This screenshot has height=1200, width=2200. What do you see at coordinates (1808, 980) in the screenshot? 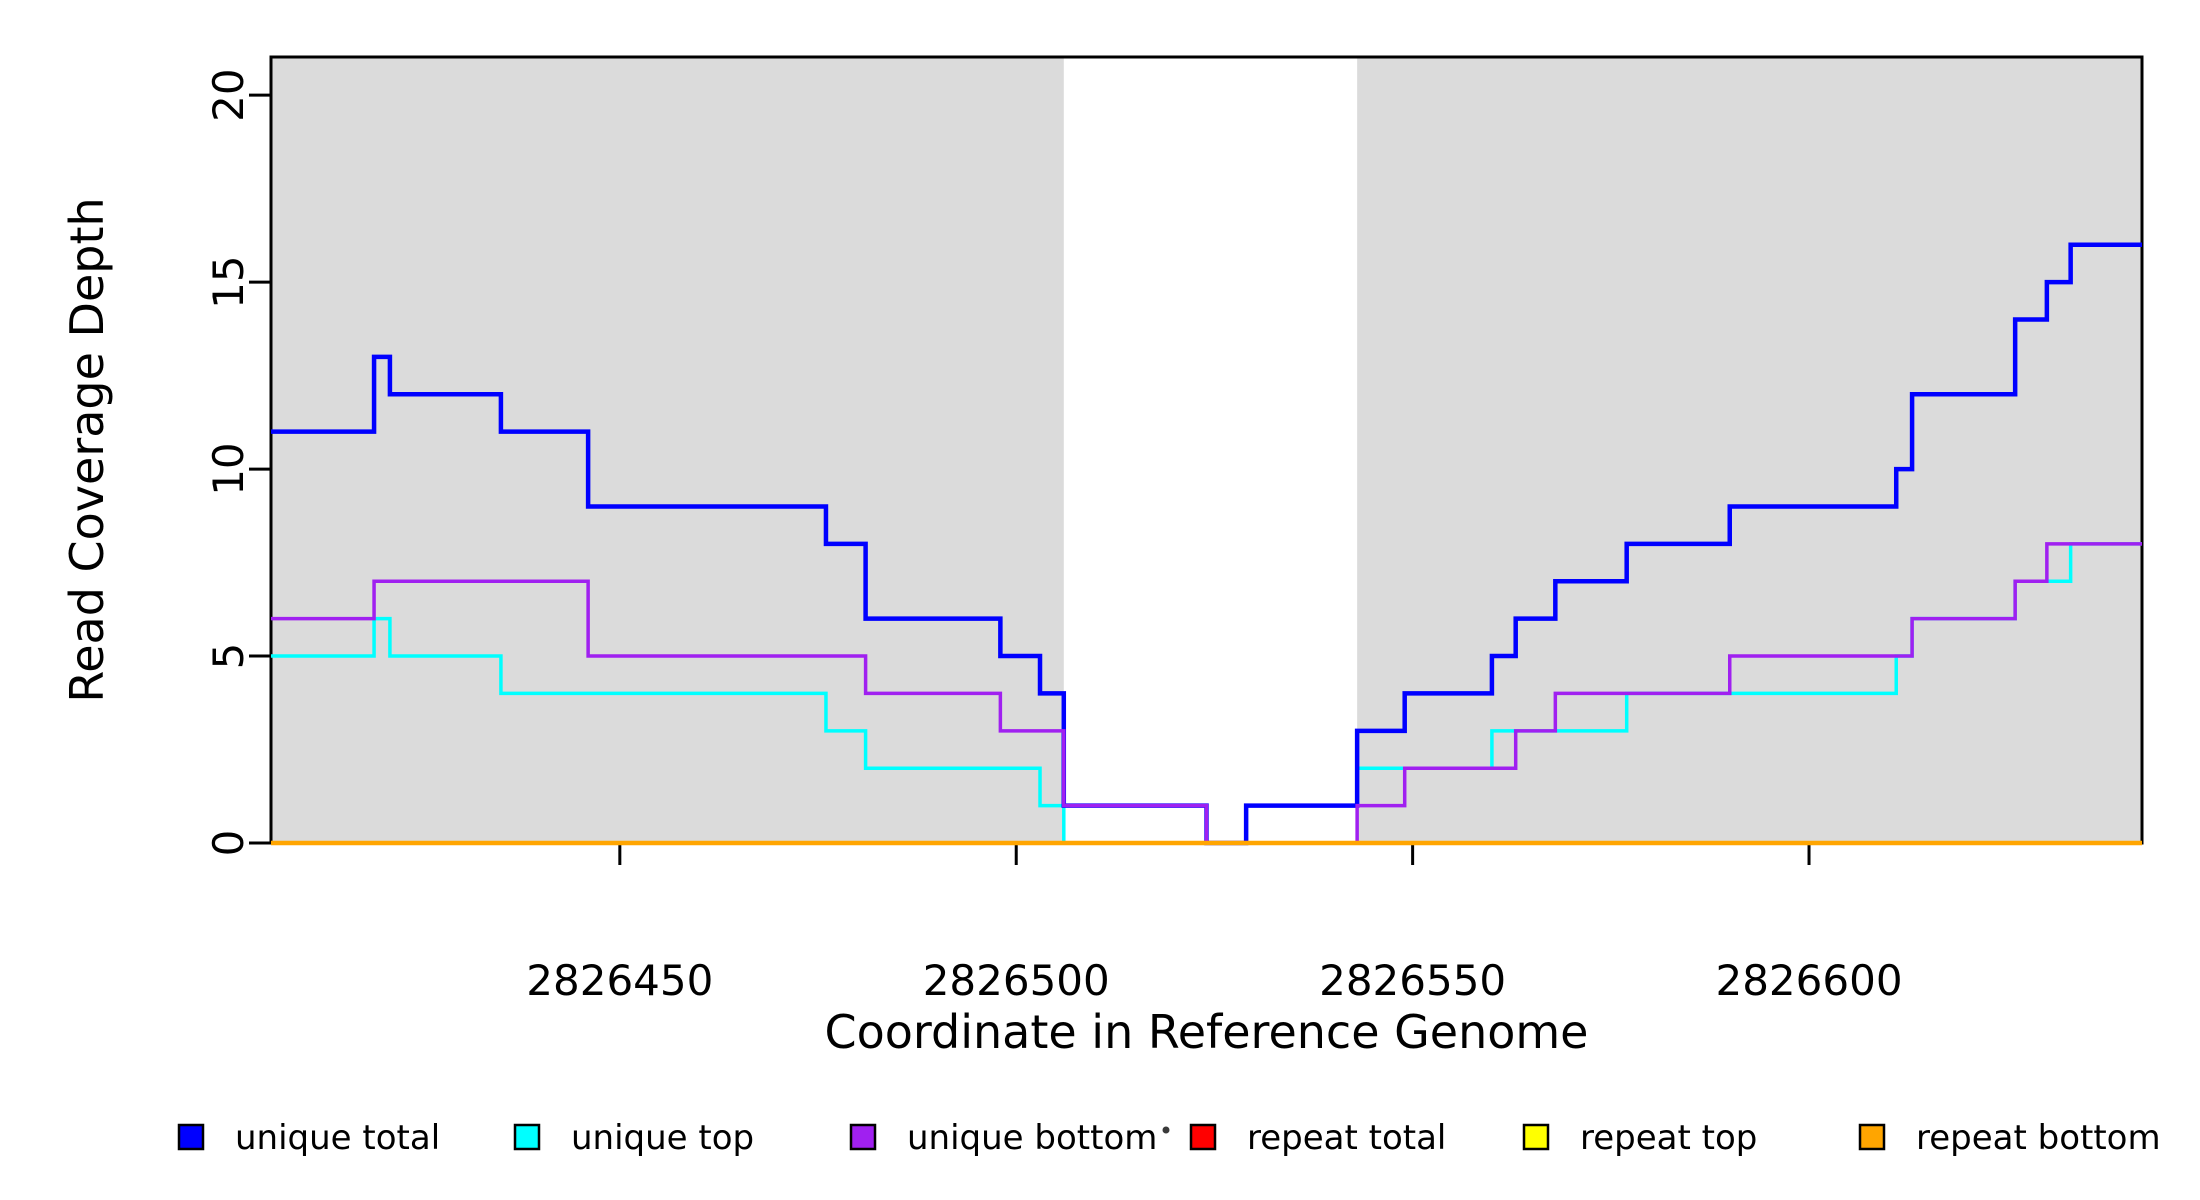
I see `x-tick-label: 2826600` at bounding box center [1808, 980].